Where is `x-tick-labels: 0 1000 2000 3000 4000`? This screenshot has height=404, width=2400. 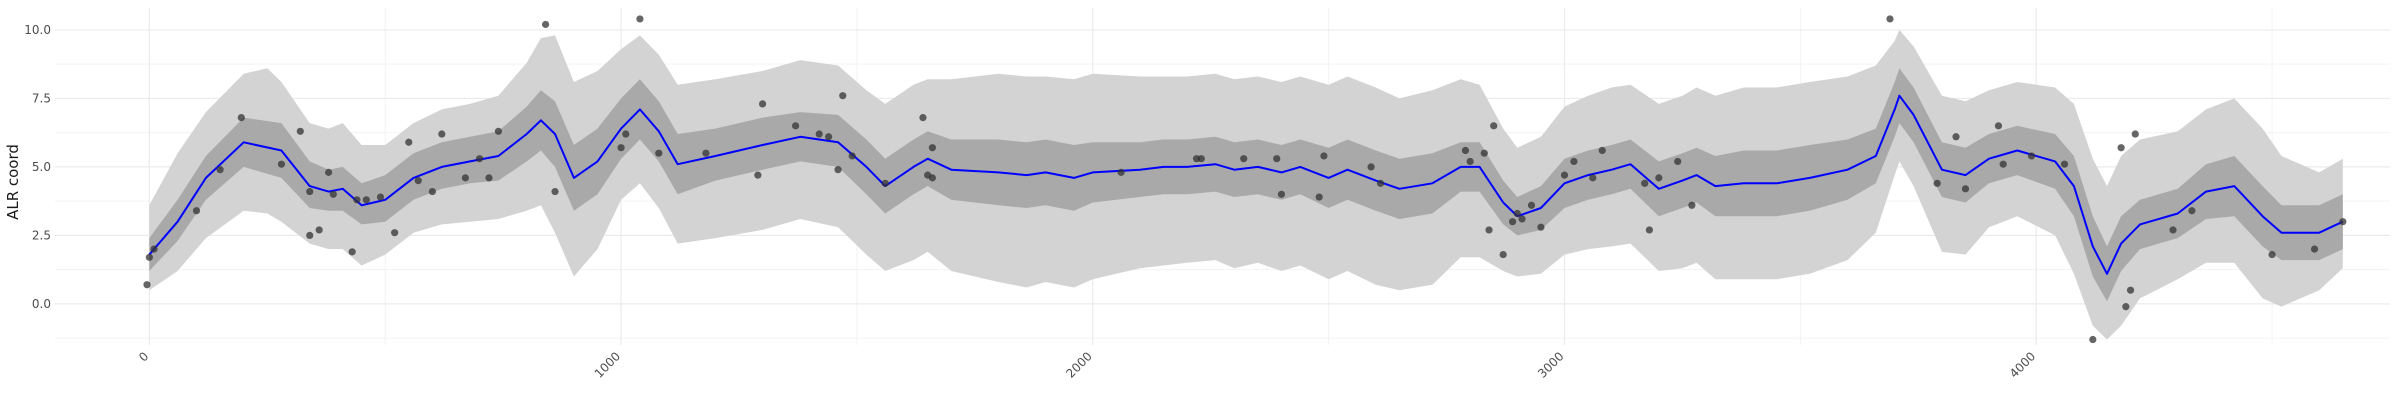
x-tick-labels: 0 1000 2000 3000 4000 is located at coordinates (1087, 364).